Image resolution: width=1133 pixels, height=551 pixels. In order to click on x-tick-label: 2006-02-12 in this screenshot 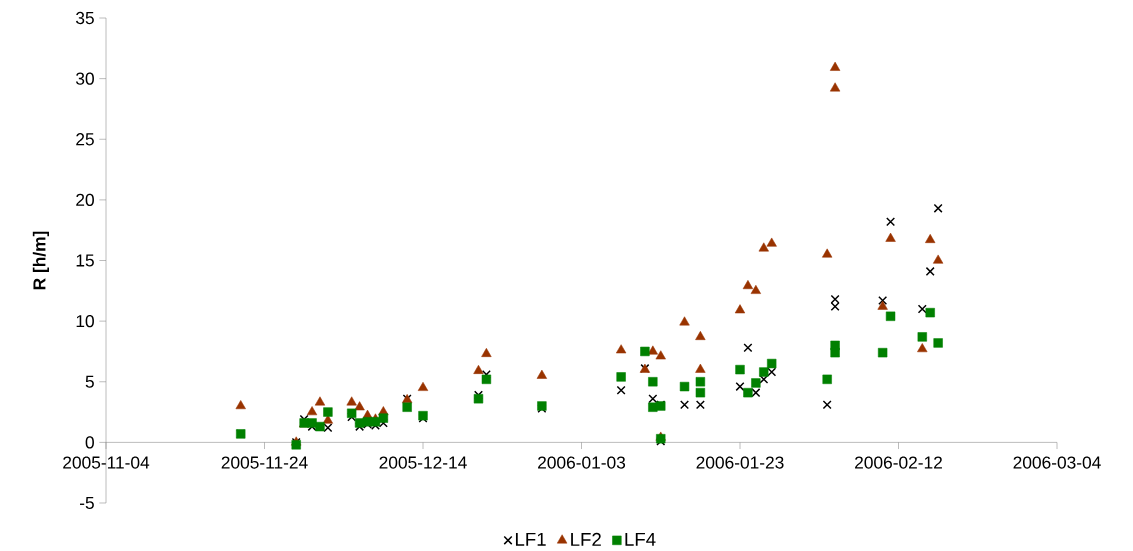, I will do `click(898, 462)`.